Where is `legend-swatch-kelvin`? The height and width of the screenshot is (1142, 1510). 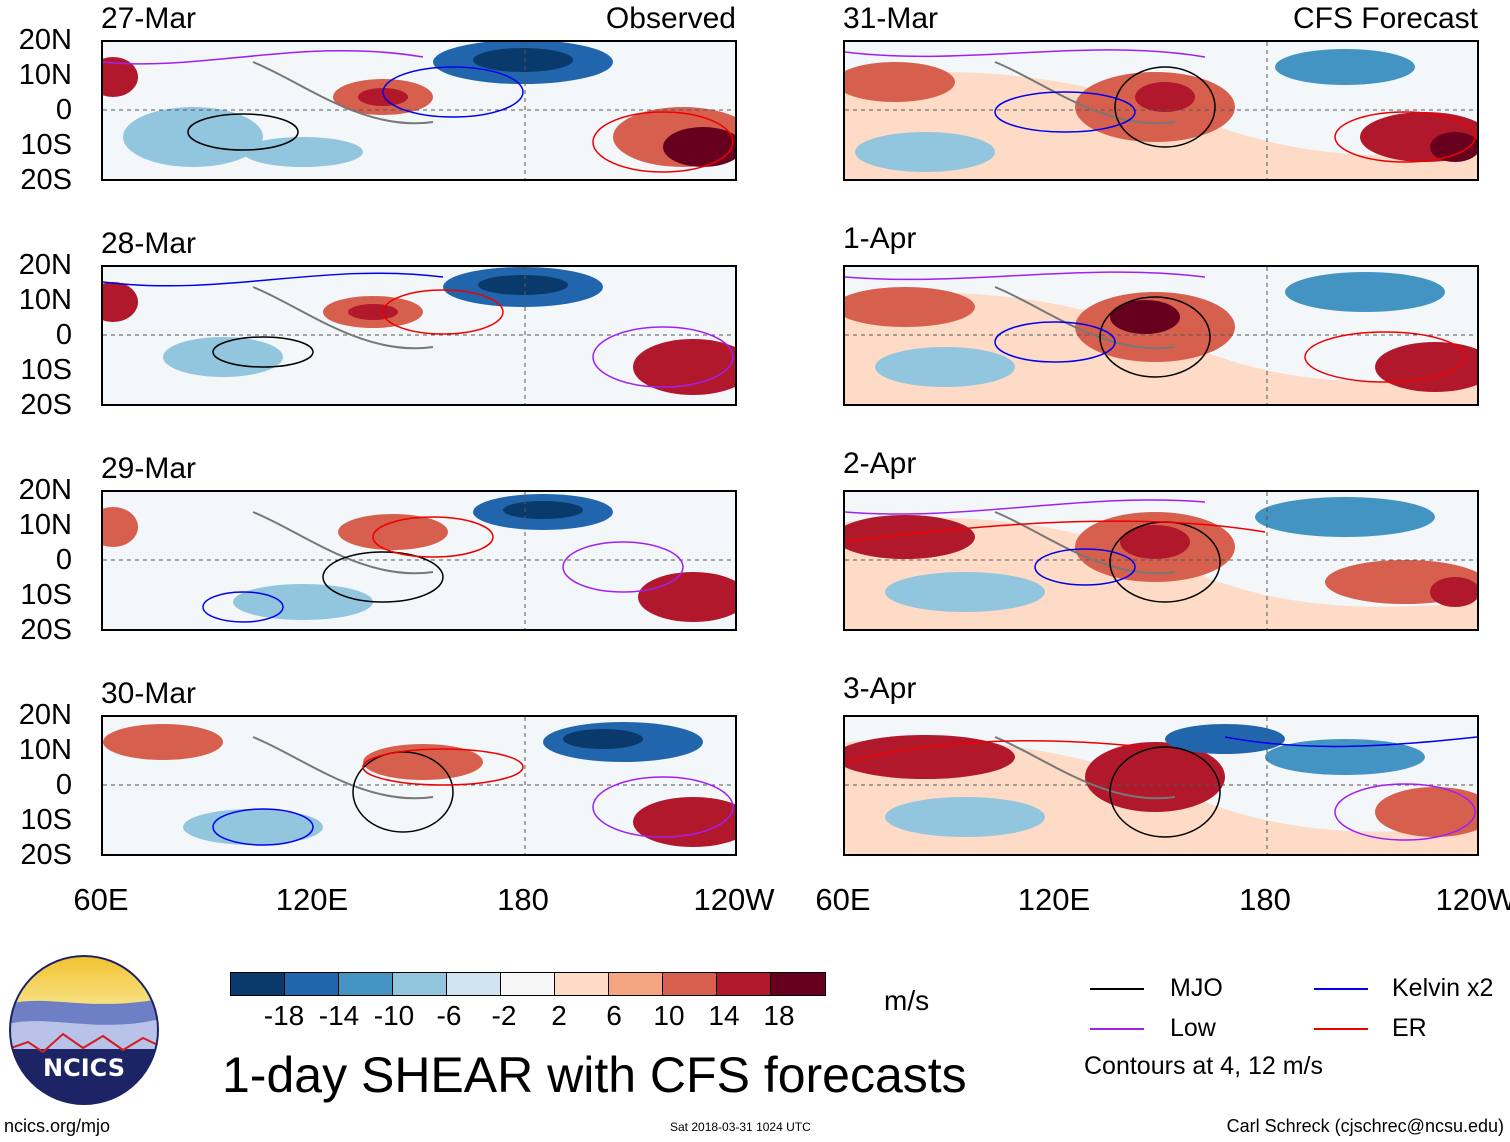
legend-swatch-kelvin is located at coordinates (1341, 989).